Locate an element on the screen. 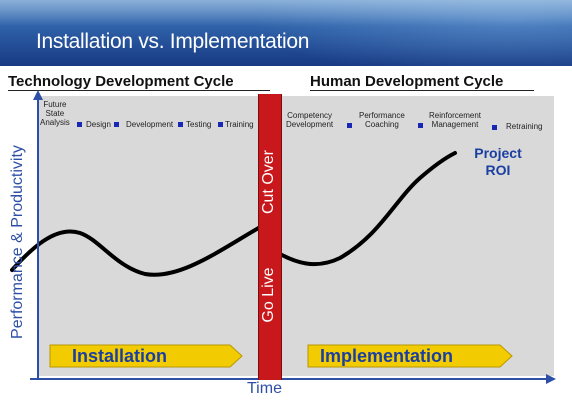 This screenshot has height=400, width=572. human-cycle-underline is located at coordinates (422, 90).